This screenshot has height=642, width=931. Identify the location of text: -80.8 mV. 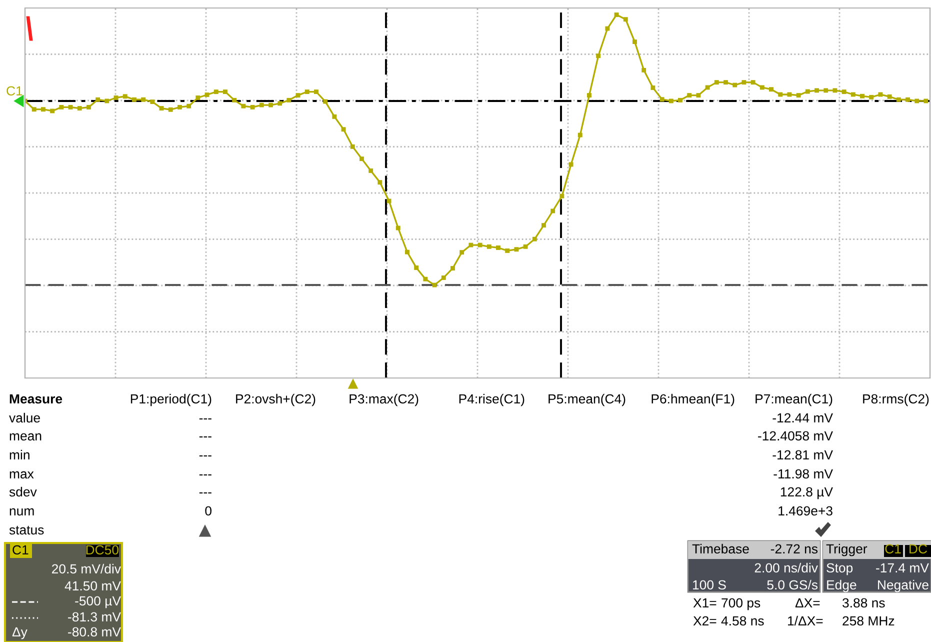
(94, 632).